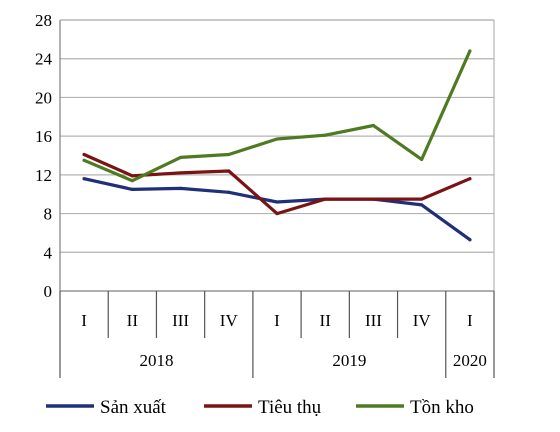 The image size is (560, 432). What do you see at coordinates (290, 407) in the screenshot?
I see `legend-label: Tiêu thụ` at bounding box center [290, 407].